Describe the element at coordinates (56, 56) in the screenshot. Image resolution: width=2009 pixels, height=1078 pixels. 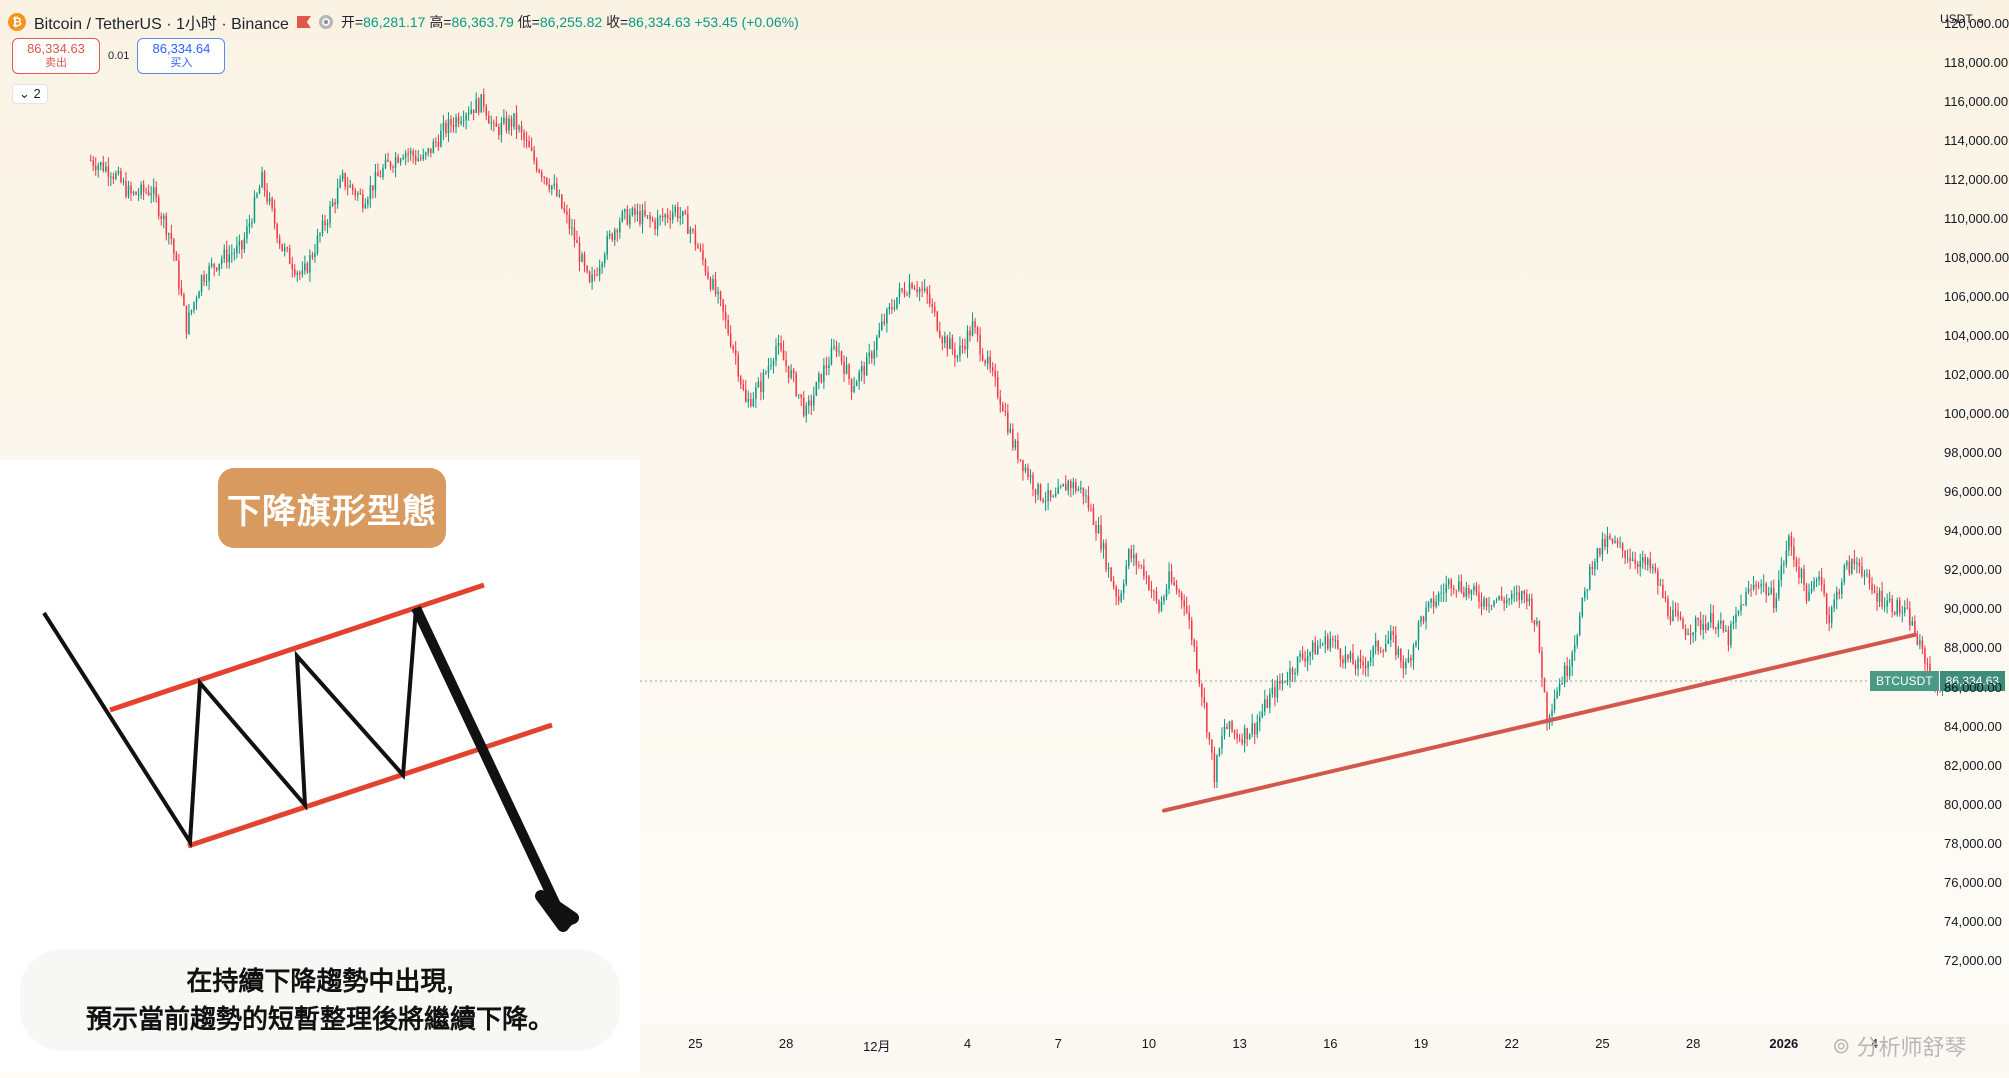
I see `sell-button: 86,334.63 卖出` at that location.